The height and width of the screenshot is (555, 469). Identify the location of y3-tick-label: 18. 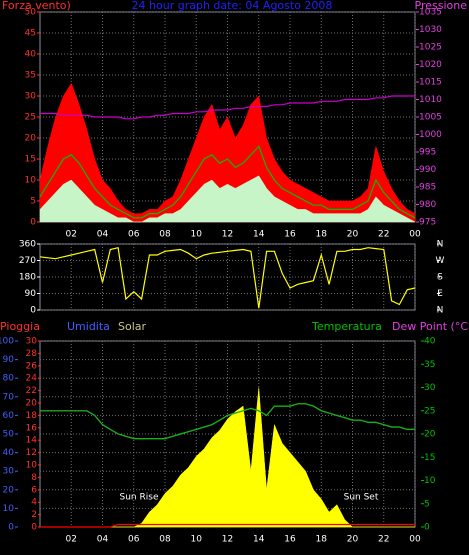
(32, 416).